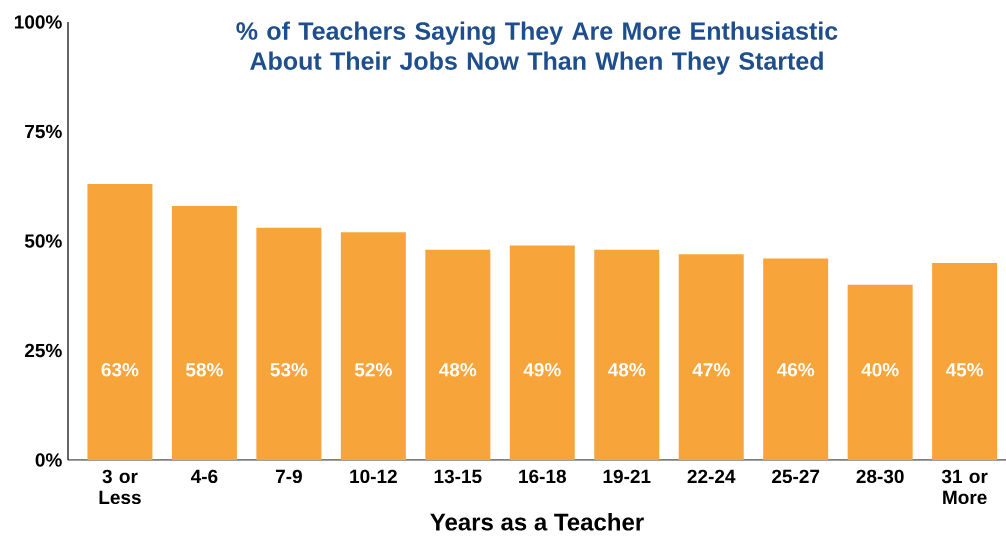 The image size is (1006, 557). What do you see at coordinates (880, 476) in the screenshot?
I see `x-tick-label: 28-30` at bounding box center [880, 476].